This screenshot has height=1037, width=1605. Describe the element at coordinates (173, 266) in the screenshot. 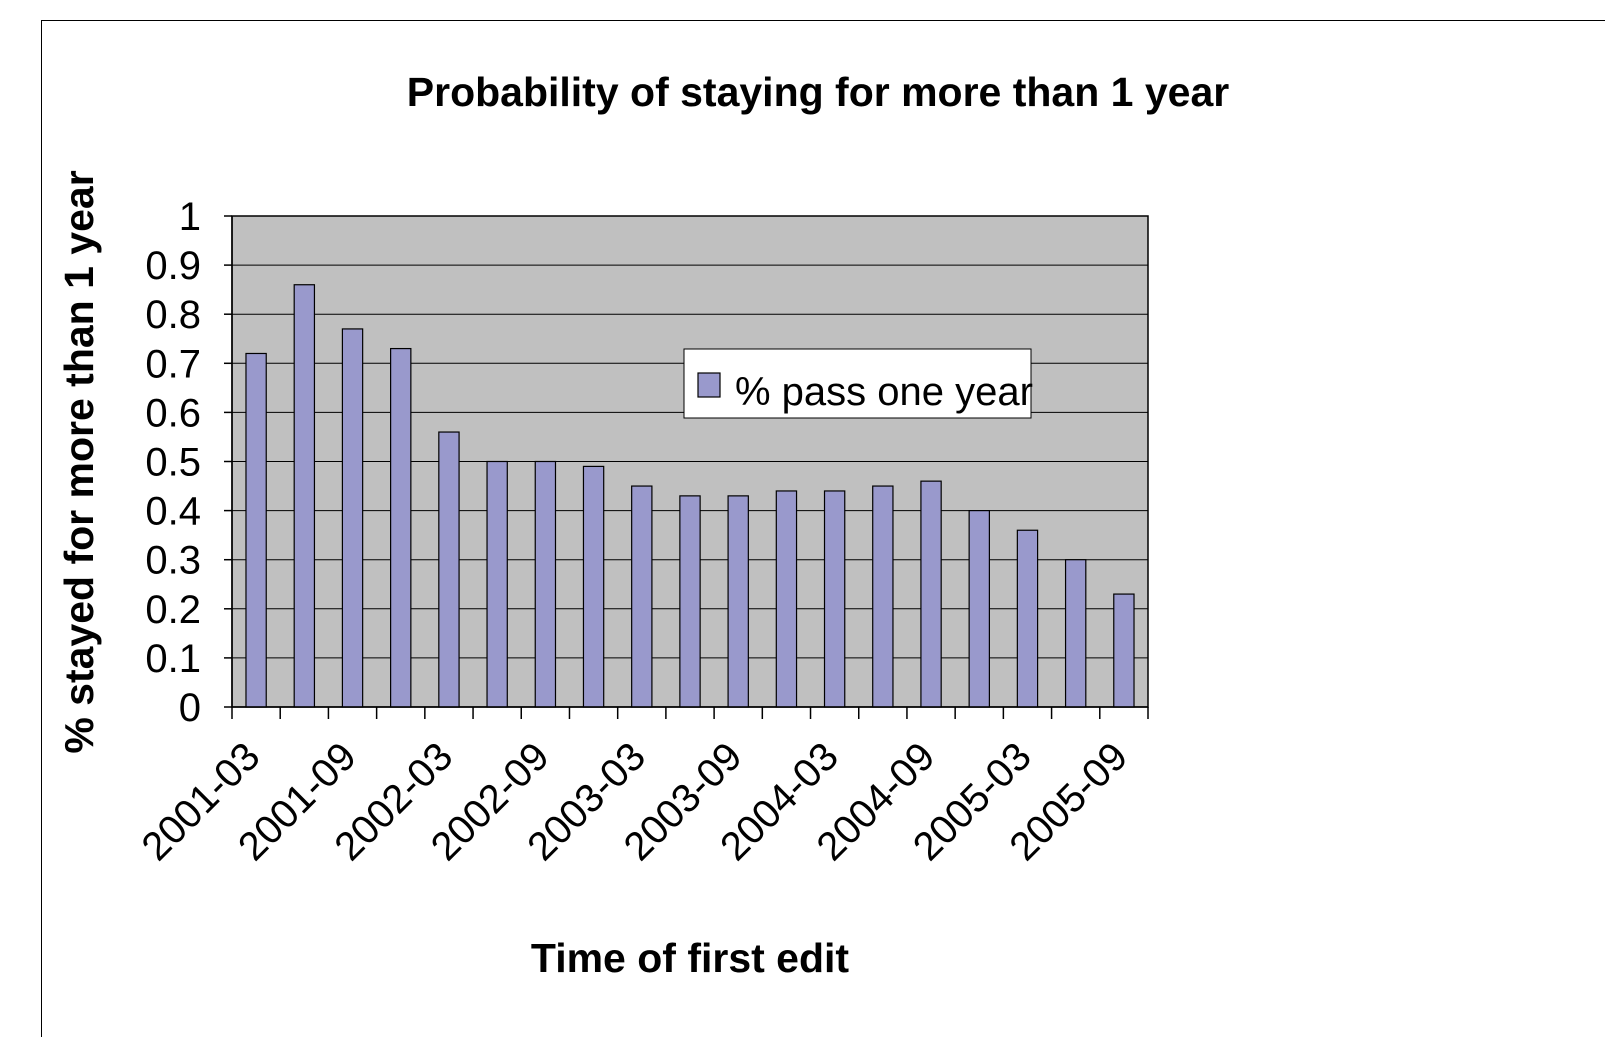

I see `y-tick-label: 0.9` at that location.